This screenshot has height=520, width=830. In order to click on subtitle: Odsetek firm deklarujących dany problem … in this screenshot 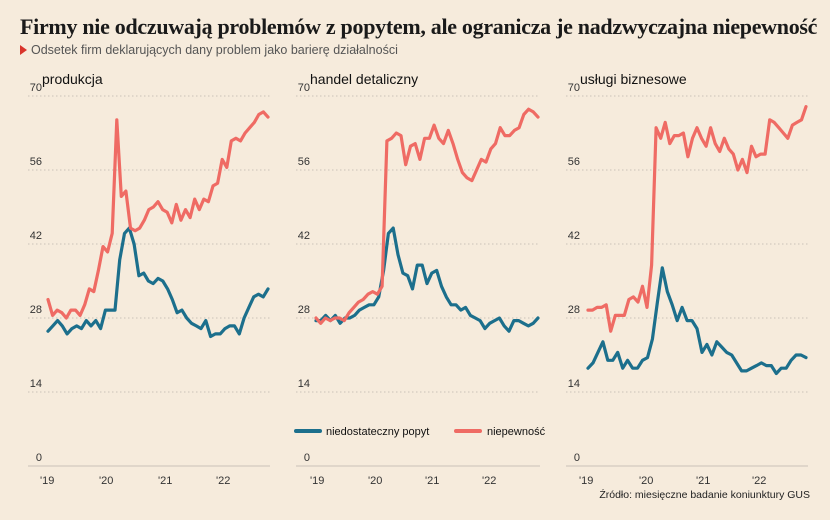, I will do `click(209, 50)`.